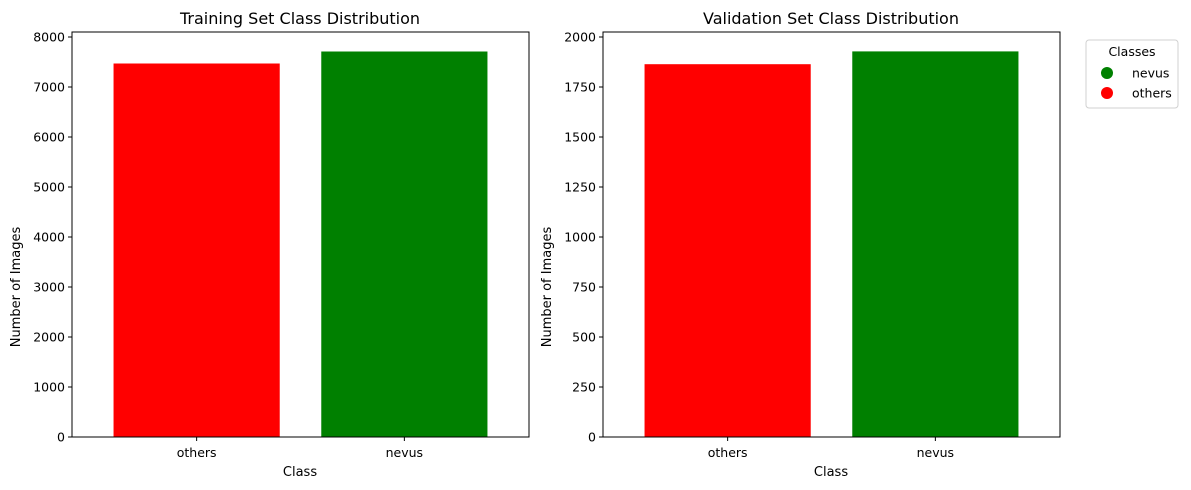 This screenshot has height=490, width=1191. Describe the element at coordinates (1152, 93) in the screenshot. I see `legend-label-others: others` at that location.